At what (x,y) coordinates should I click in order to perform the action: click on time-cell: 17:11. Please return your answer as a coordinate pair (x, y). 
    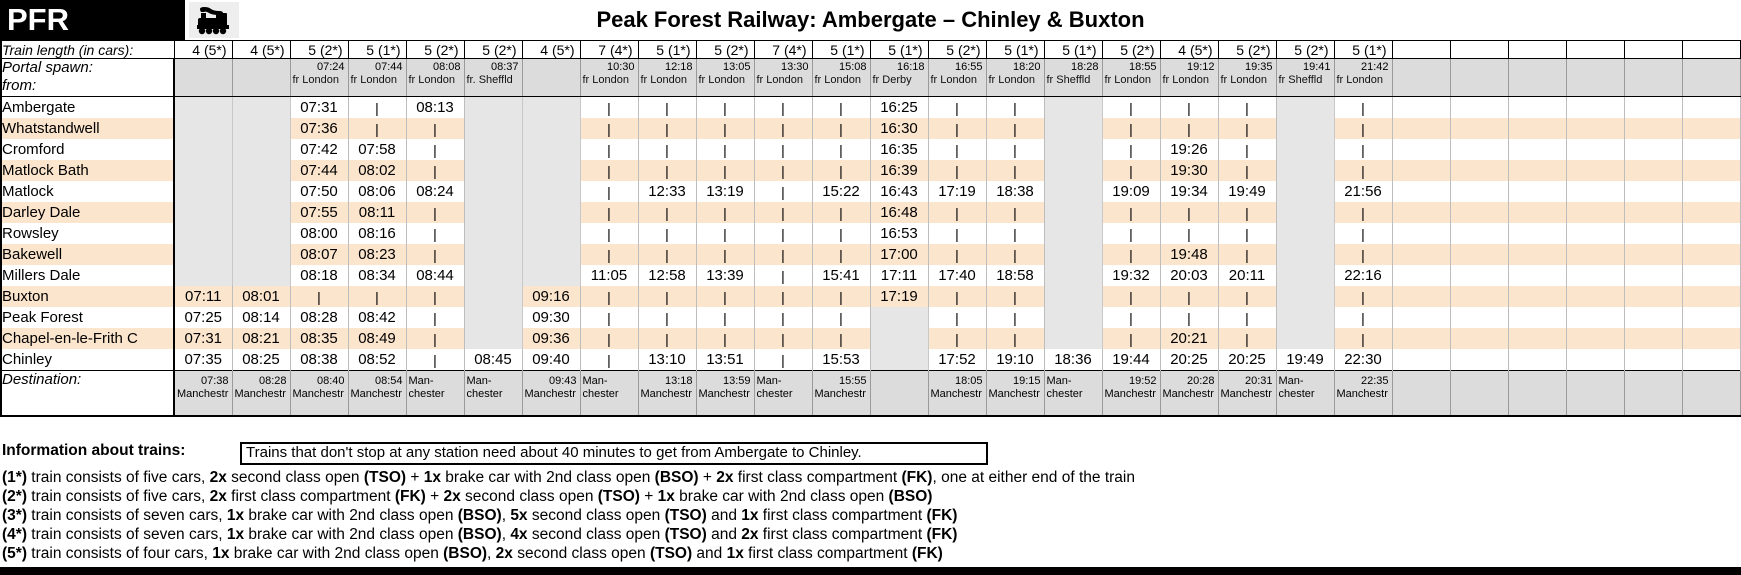
    Looking at the image, I should click on (899, 275).